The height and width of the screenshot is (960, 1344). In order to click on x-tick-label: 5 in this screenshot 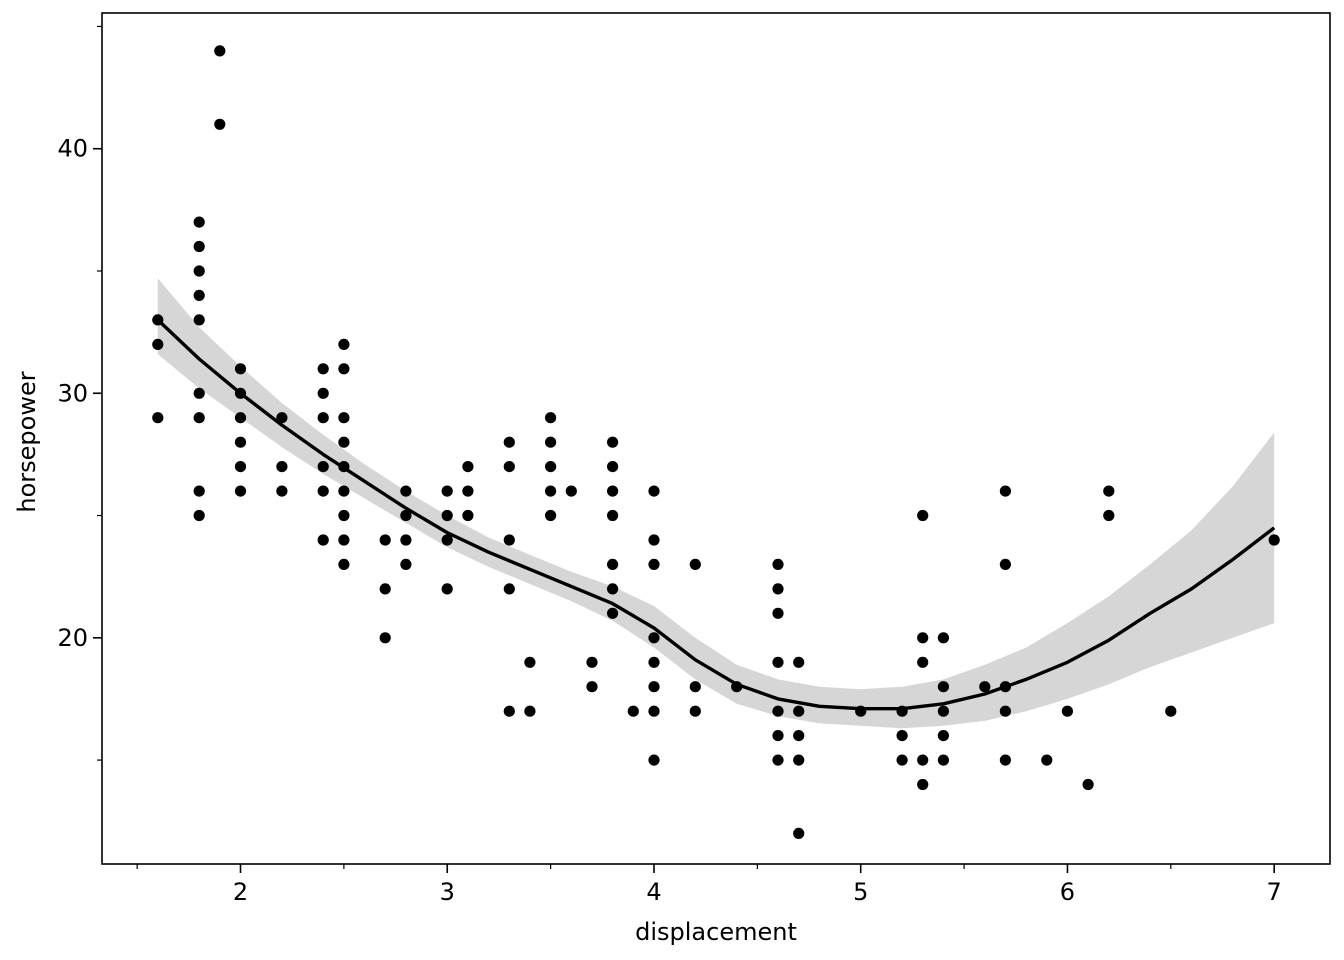, I will do `click(860, 892)`.